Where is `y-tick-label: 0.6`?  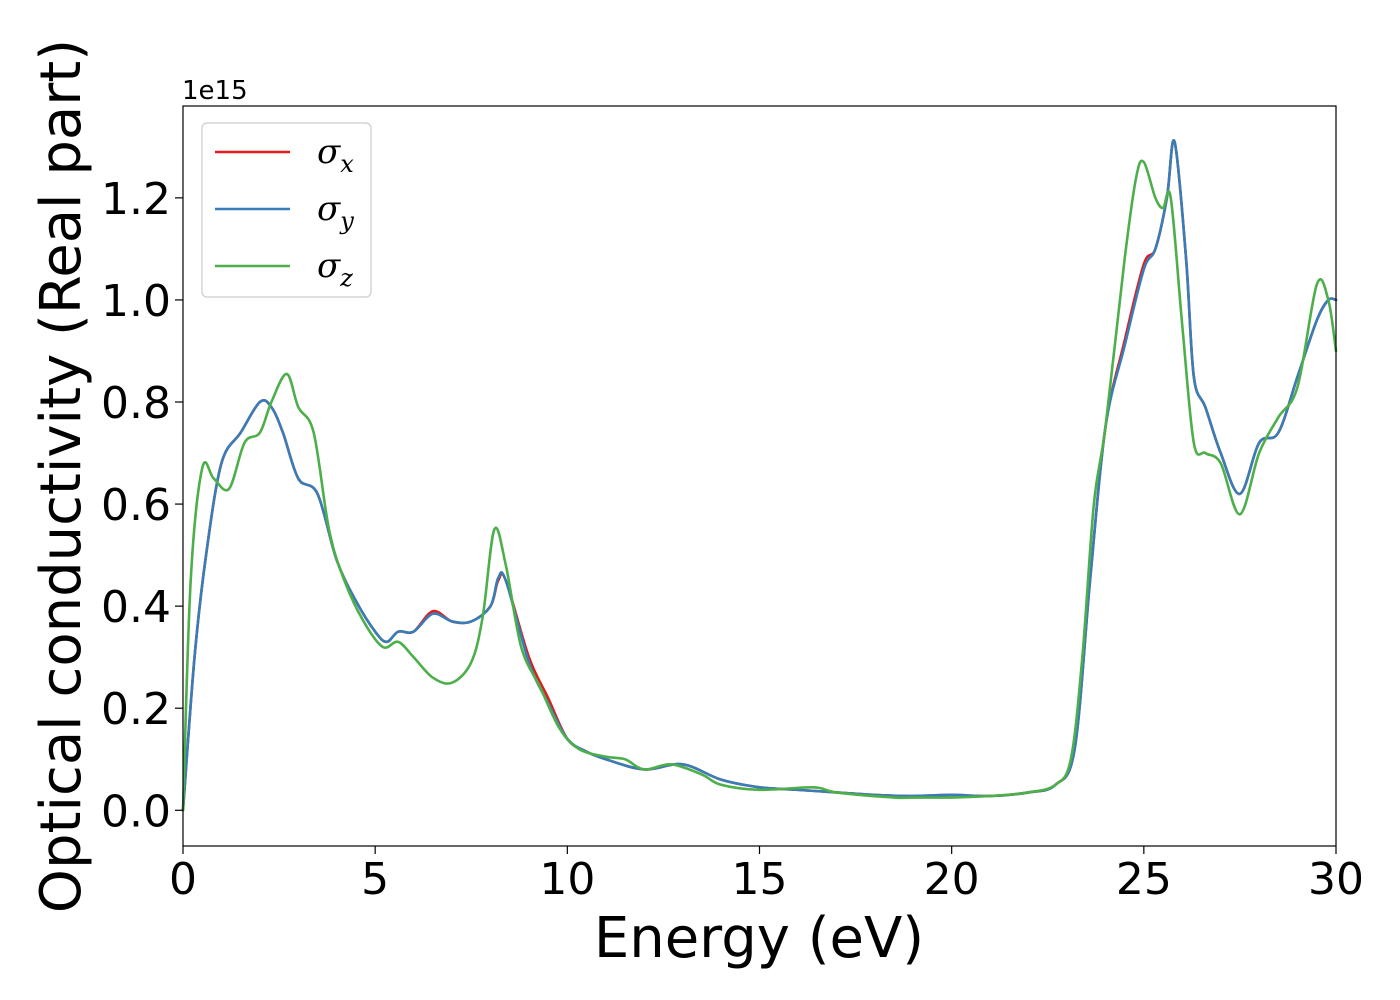
y-tick-label: 0.6 is located at coordinates (136, 505).